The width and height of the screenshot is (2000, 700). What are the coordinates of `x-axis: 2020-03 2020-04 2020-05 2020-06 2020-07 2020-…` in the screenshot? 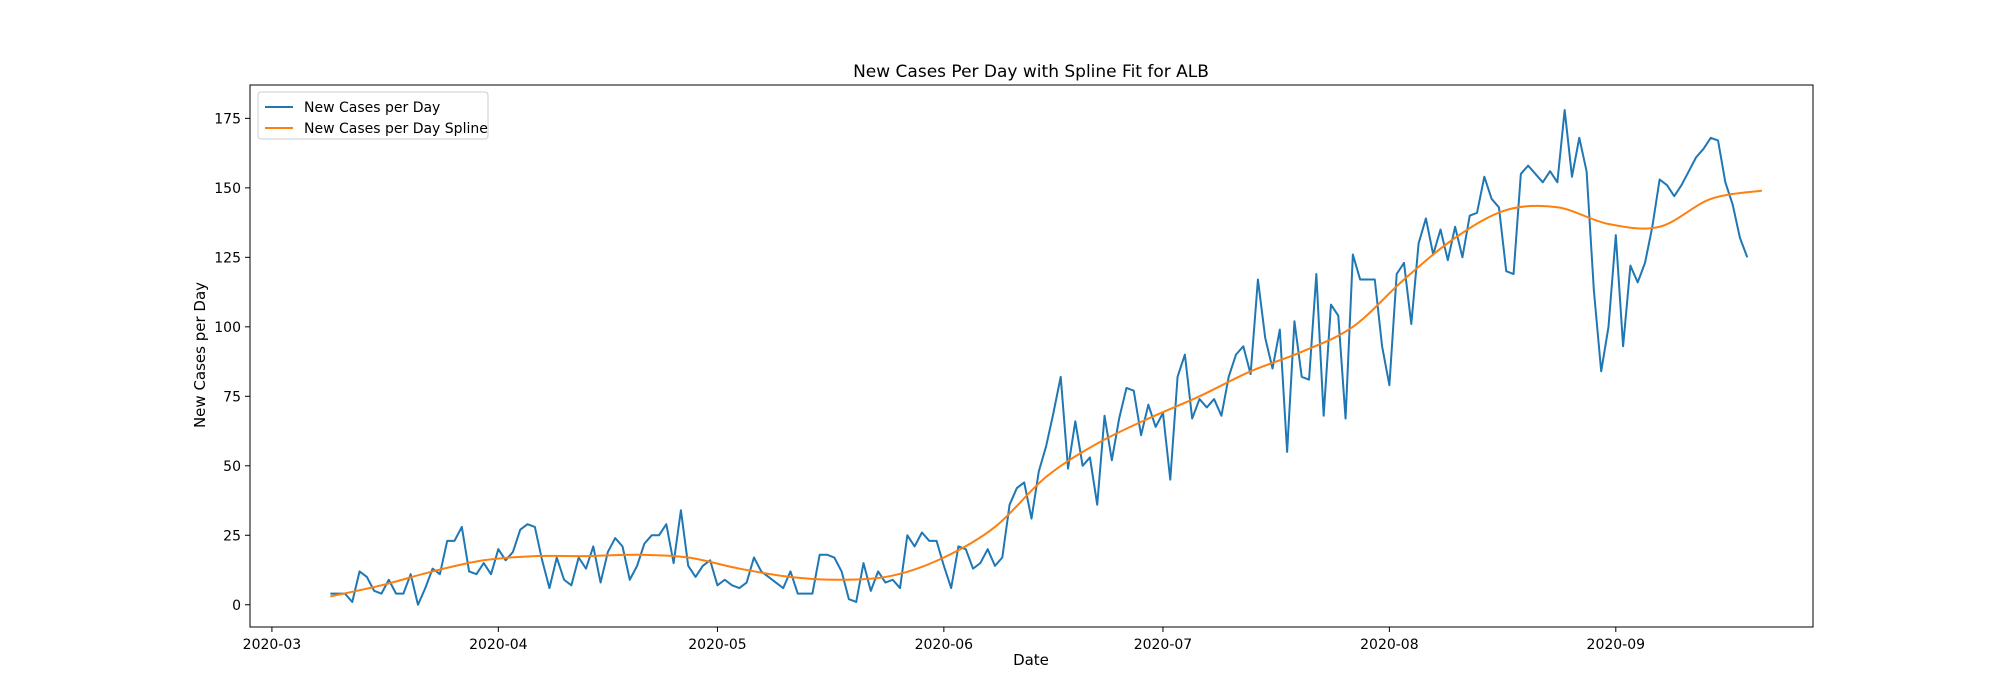 It's located at (944, 640).